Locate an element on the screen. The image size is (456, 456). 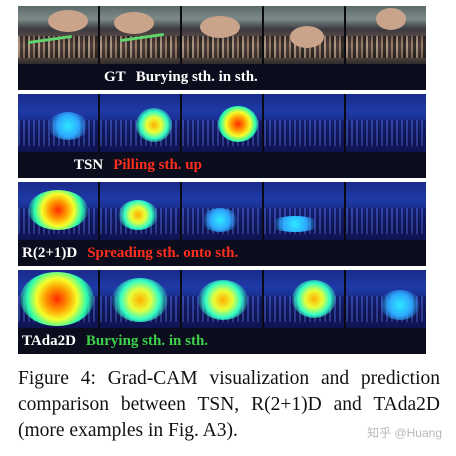
caption-bar-gt: GT Burying sth. in sth. is located at coordinates (222, 77).